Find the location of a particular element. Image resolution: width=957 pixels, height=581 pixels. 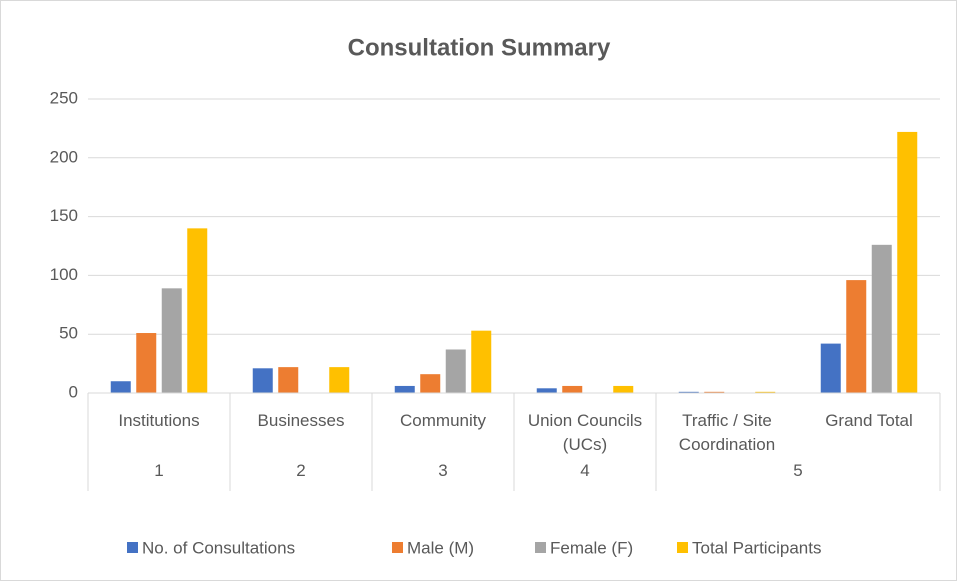

legend-label: No. of Consultations is located at coordinates (218, 547).